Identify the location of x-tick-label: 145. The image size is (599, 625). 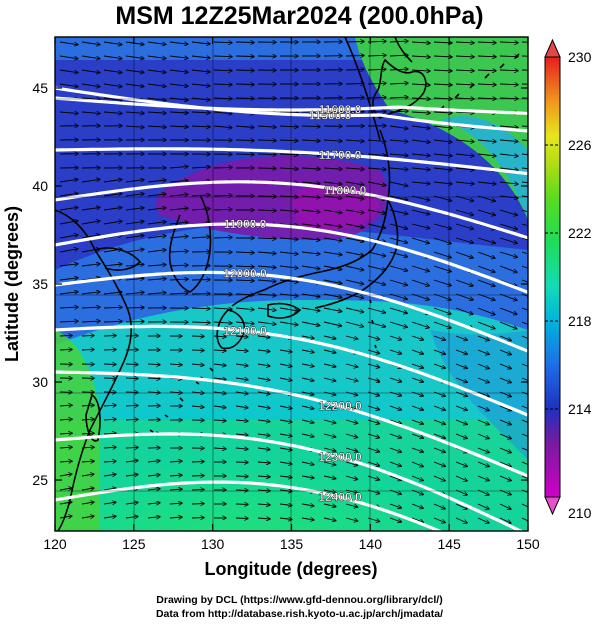
(449, 544).